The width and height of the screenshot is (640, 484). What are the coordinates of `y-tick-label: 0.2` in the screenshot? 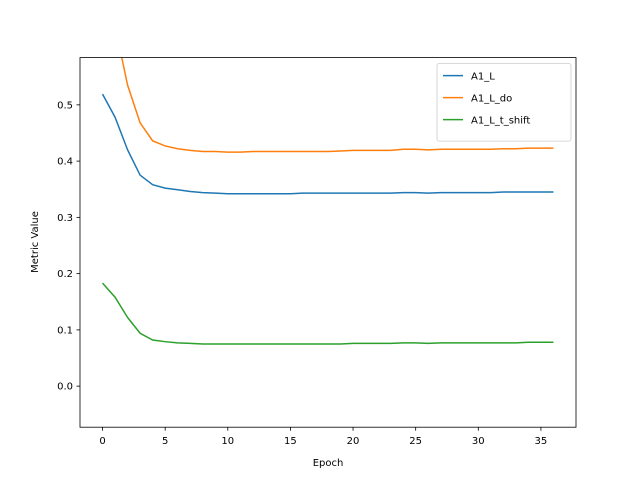 It's located at (65, 274).